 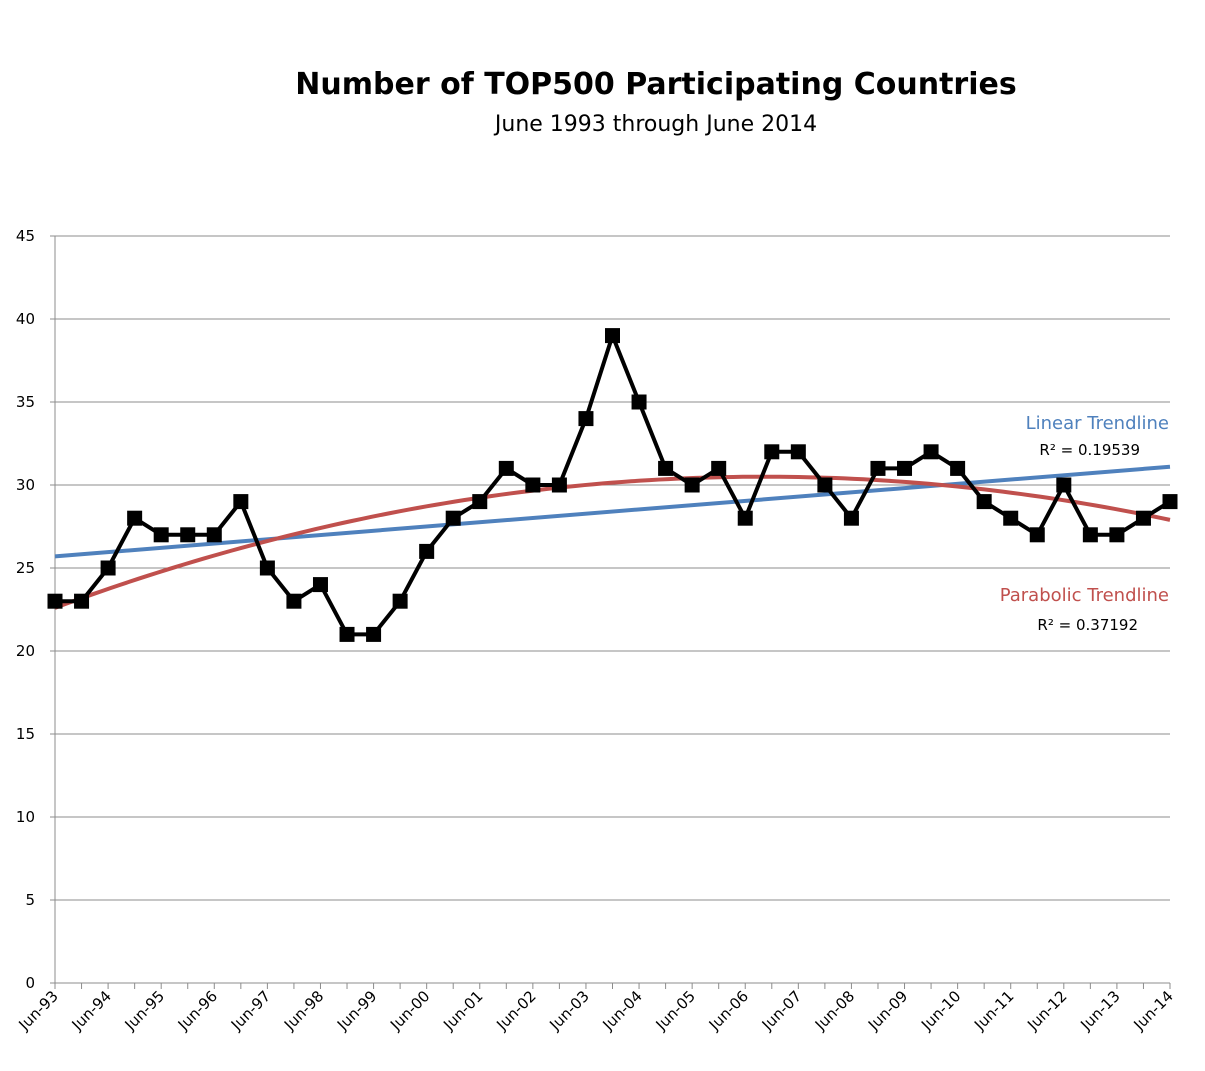 I want to click on trendlines, so click(x=612, y=537).